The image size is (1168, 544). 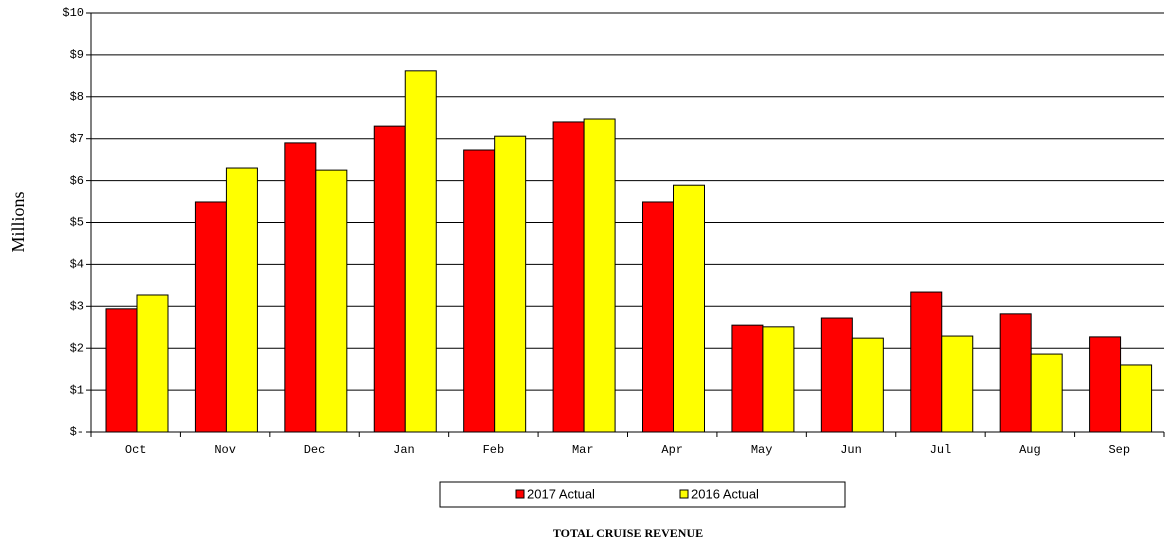 I want to click on x-tick-label: Jul, so click(x=941, y=450).